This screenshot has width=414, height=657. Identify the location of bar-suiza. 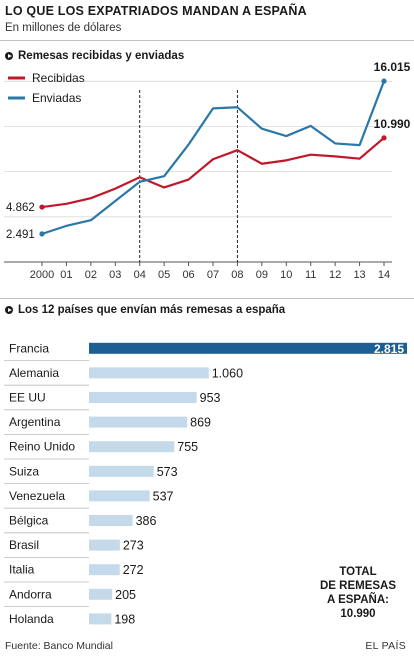
(121, 471).